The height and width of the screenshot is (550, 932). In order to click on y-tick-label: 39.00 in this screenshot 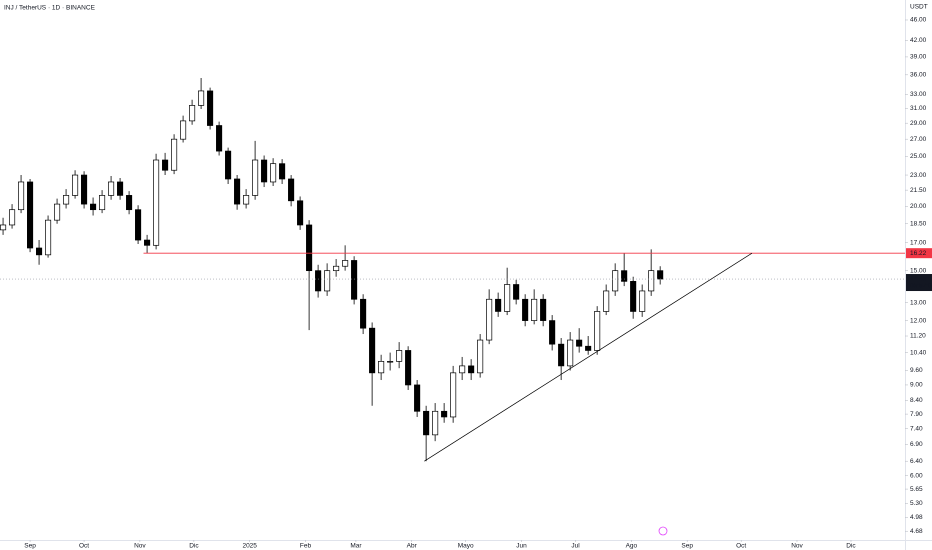, I will do `click(918, 57)`.